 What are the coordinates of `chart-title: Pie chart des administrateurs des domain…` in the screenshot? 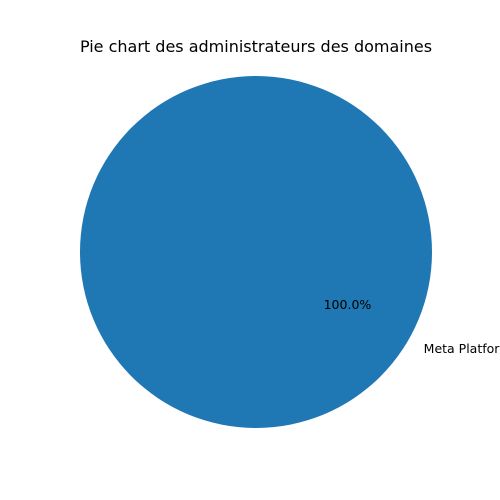 It's located at (256, 46).